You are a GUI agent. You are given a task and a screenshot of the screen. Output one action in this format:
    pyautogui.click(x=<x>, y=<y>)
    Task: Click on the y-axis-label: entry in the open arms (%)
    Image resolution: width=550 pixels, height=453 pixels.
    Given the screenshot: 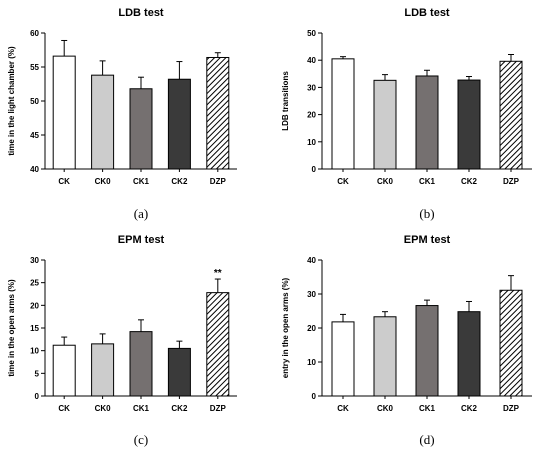 What is the action you would take?
    pyautogui.click(x=285, y=327)
    